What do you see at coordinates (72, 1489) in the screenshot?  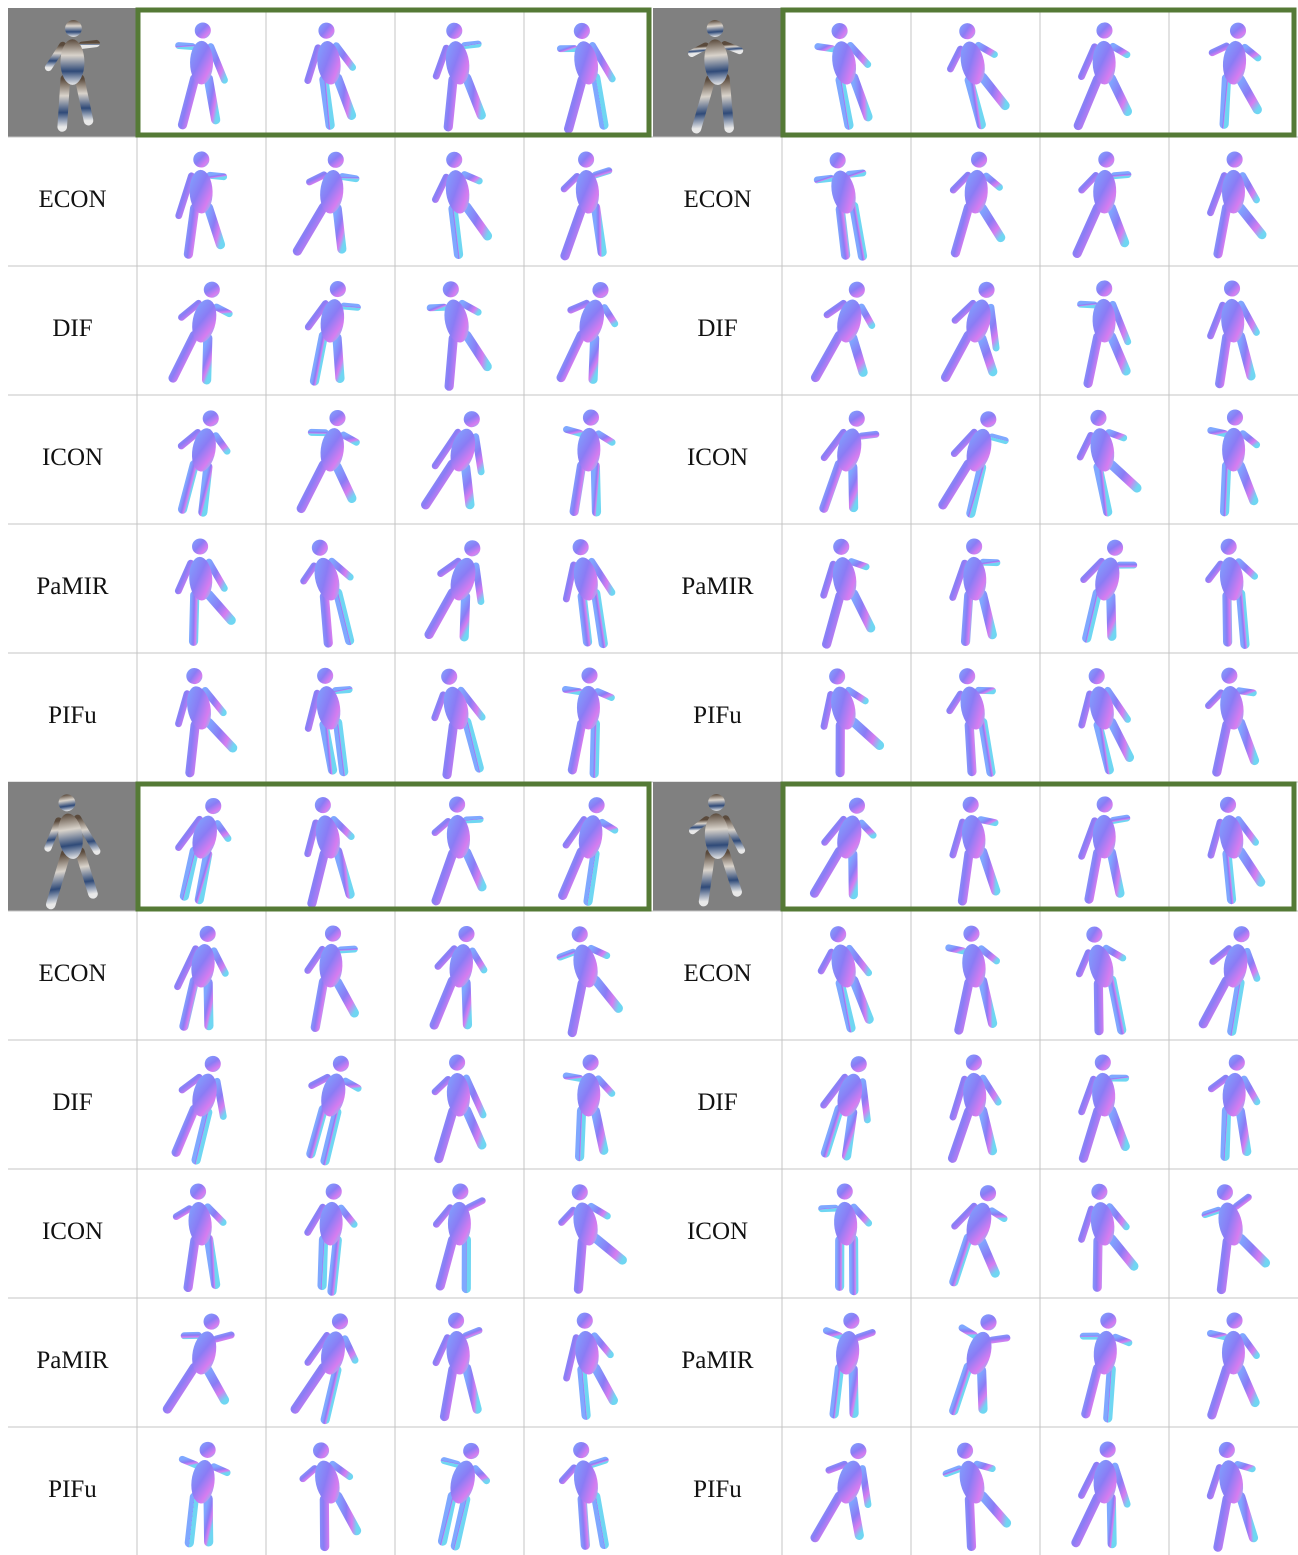 I see `method-label: PIFu` at bounding box center [72, 1489].